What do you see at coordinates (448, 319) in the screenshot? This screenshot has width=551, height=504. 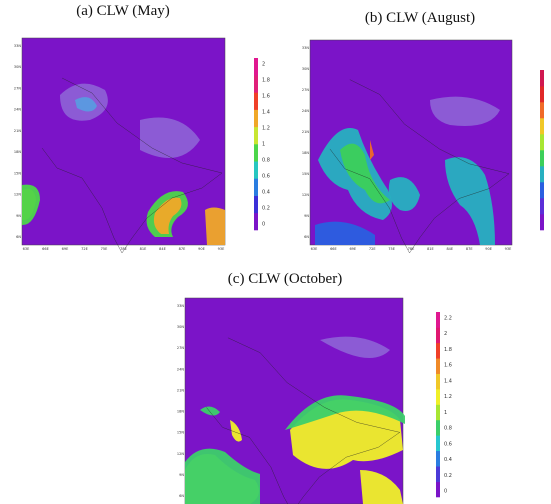 I see `colorbar-tick: 2.2` at bounding box center [448, 319].